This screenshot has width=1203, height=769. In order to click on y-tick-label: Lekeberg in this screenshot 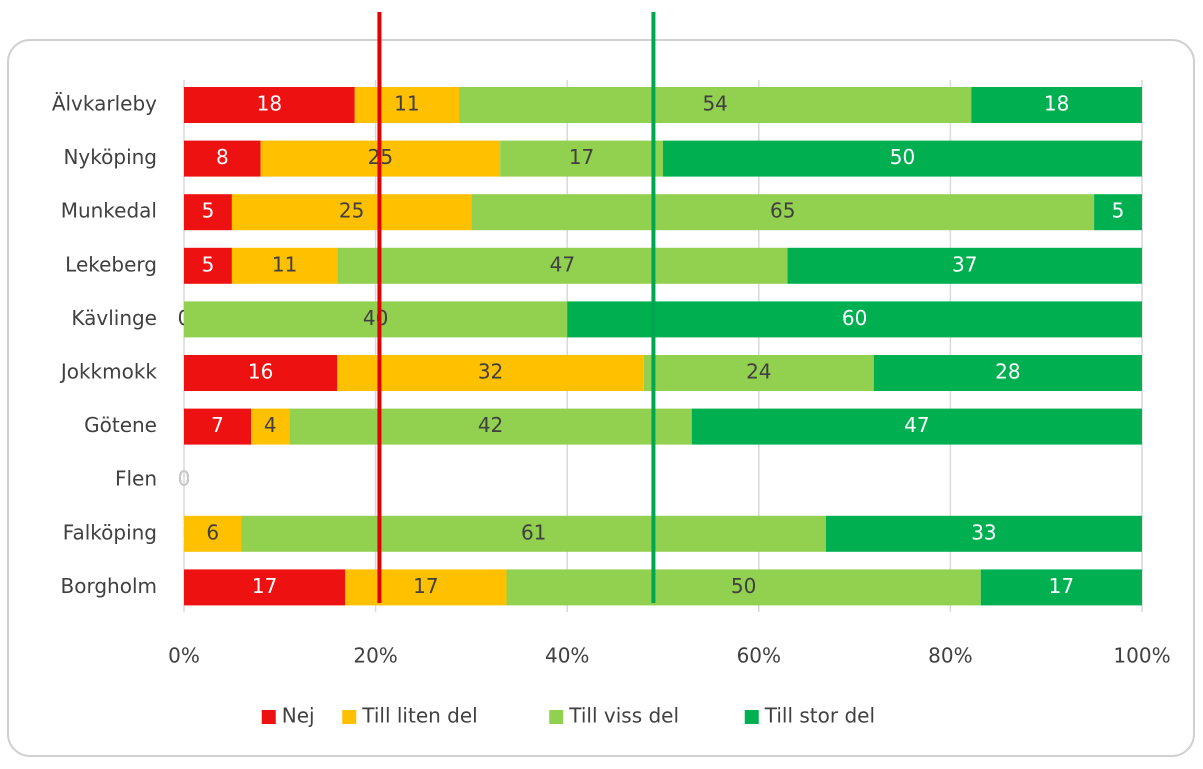, I will do `click(111, 264)`.